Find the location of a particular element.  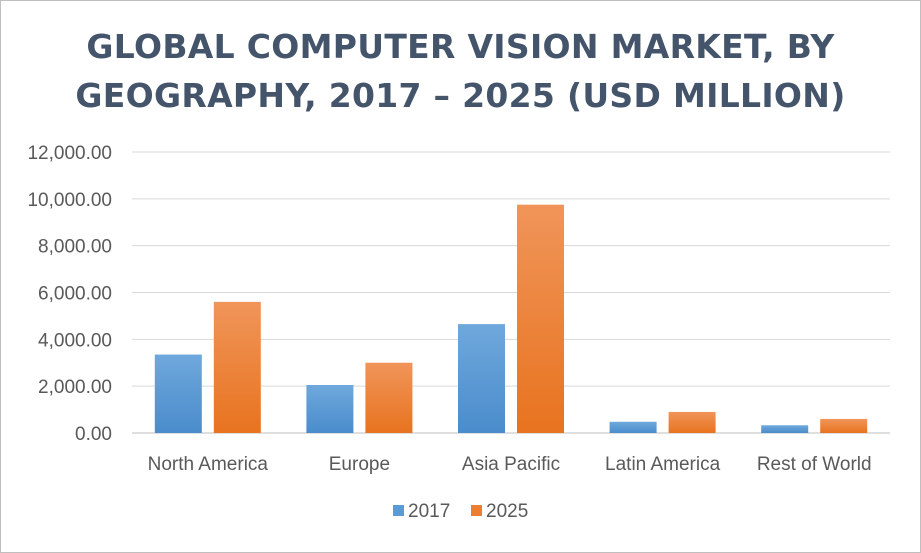

chart-title-line-1: GLOBAL COMPUTER VISION MARKET, BY is located at coordinates (460, 46).